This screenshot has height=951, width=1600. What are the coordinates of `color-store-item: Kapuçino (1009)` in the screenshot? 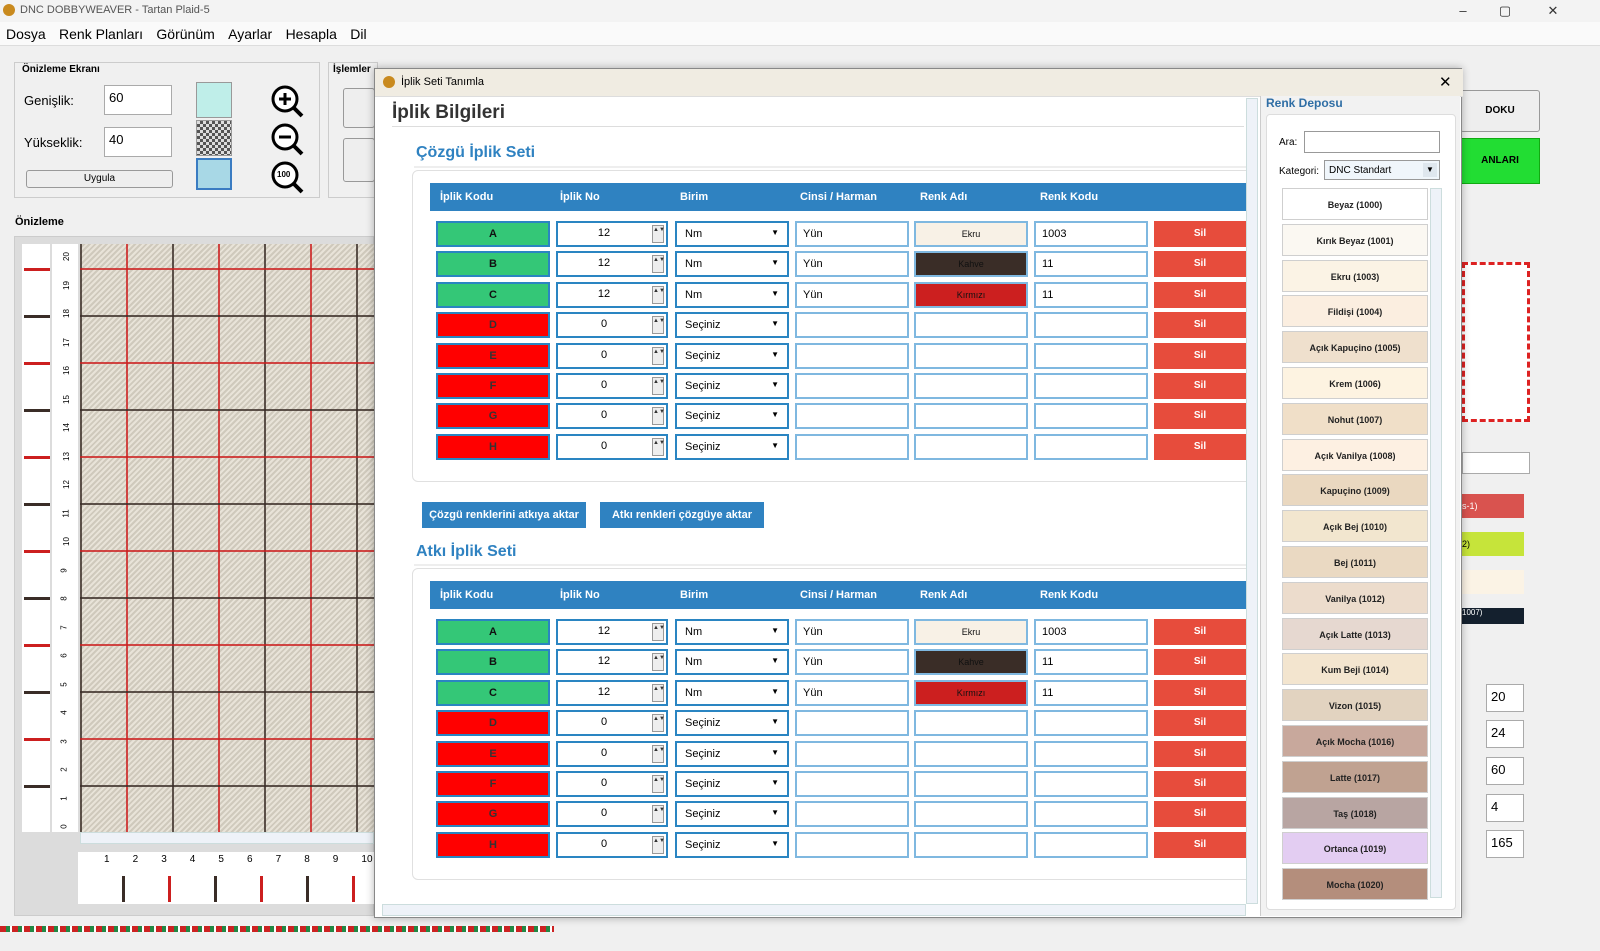 It's located at (1355, 490).